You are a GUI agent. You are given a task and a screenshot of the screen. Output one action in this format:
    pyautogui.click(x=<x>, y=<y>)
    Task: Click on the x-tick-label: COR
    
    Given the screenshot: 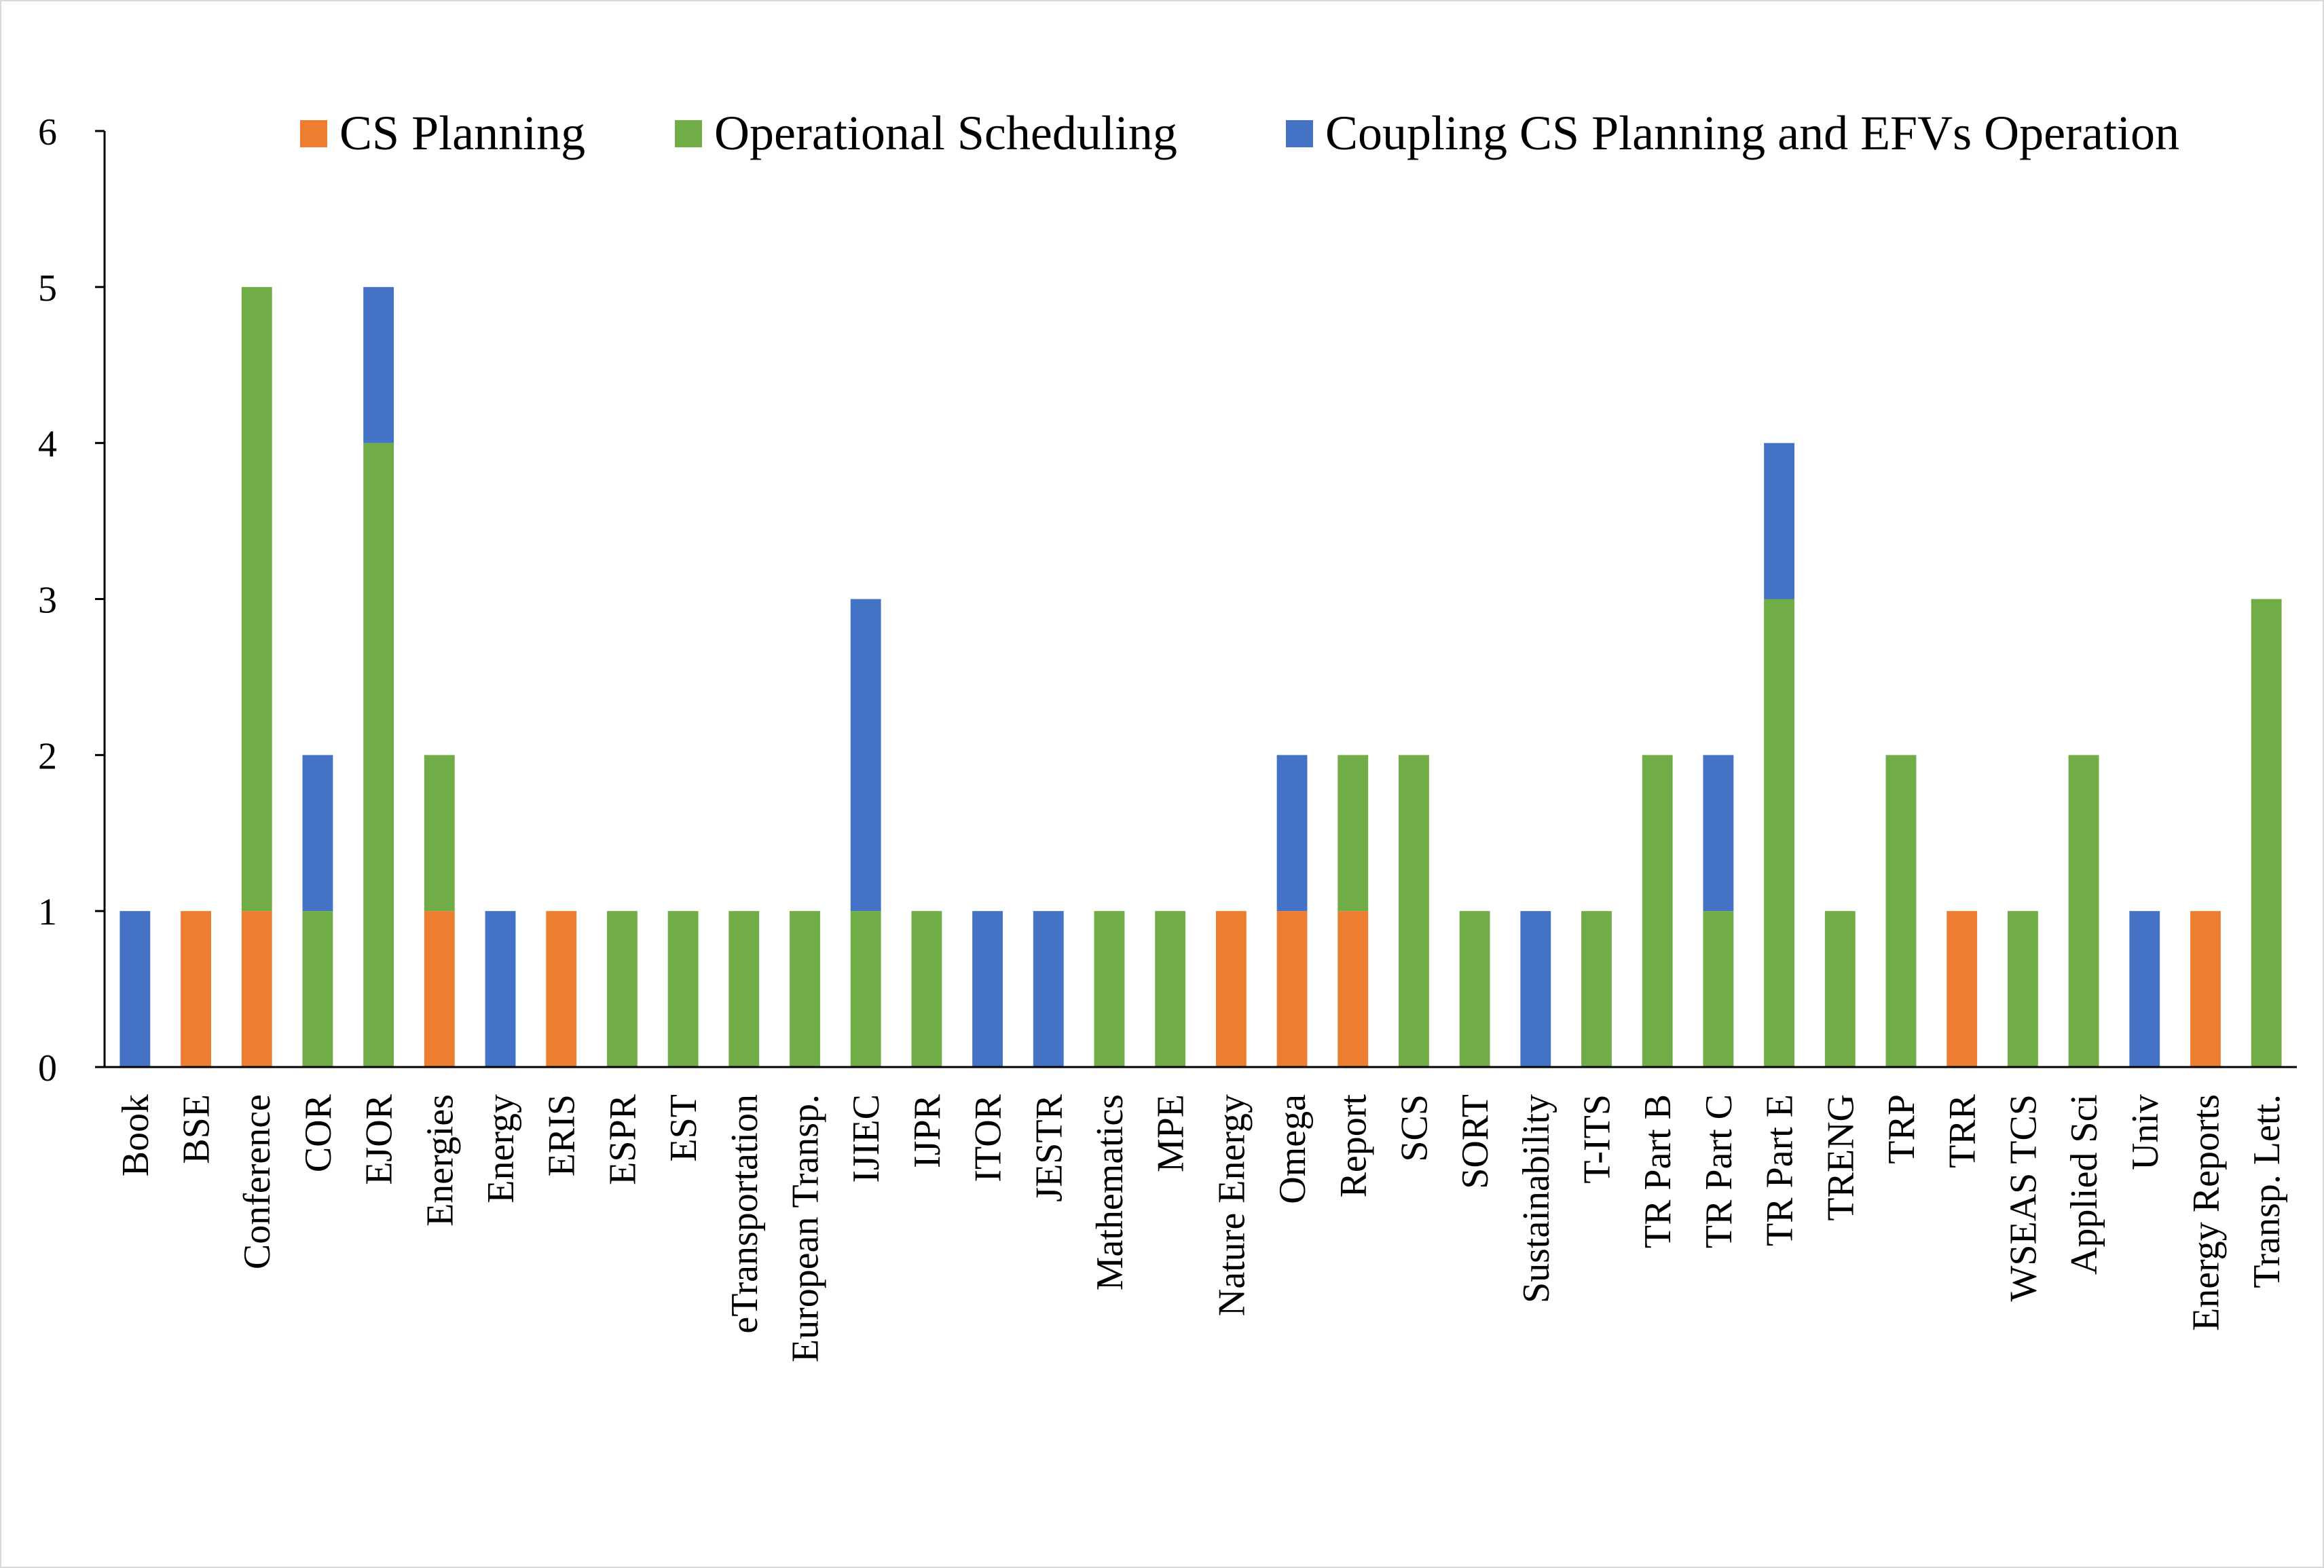 What is the action you would take?
    pyautogui.click(x=318, y=1133)
    